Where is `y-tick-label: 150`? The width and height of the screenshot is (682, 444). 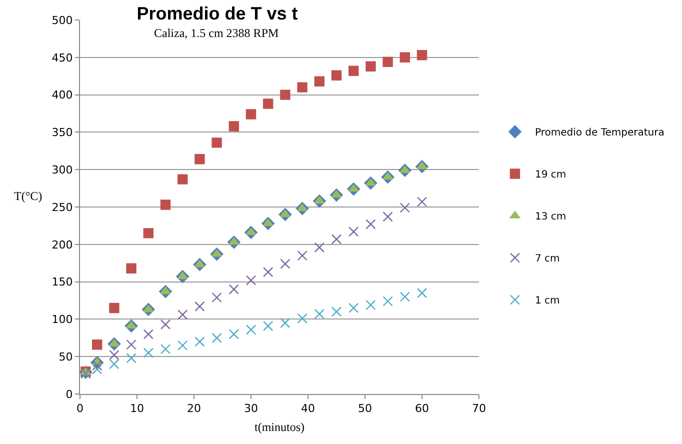
y-tick-label: 150 is located at coordinates (62, 282).